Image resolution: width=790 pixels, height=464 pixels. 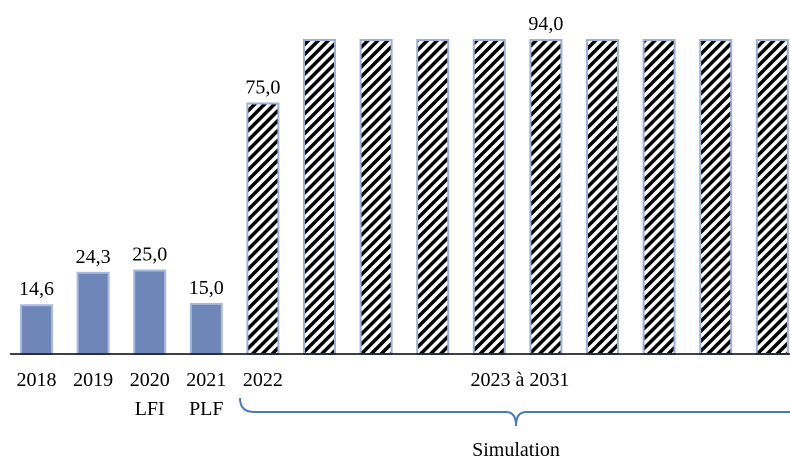 I want to click on tick-labels-group: 2018 2019 2020 LFI 2021 PLF 2022, so click(x=150, y=394).